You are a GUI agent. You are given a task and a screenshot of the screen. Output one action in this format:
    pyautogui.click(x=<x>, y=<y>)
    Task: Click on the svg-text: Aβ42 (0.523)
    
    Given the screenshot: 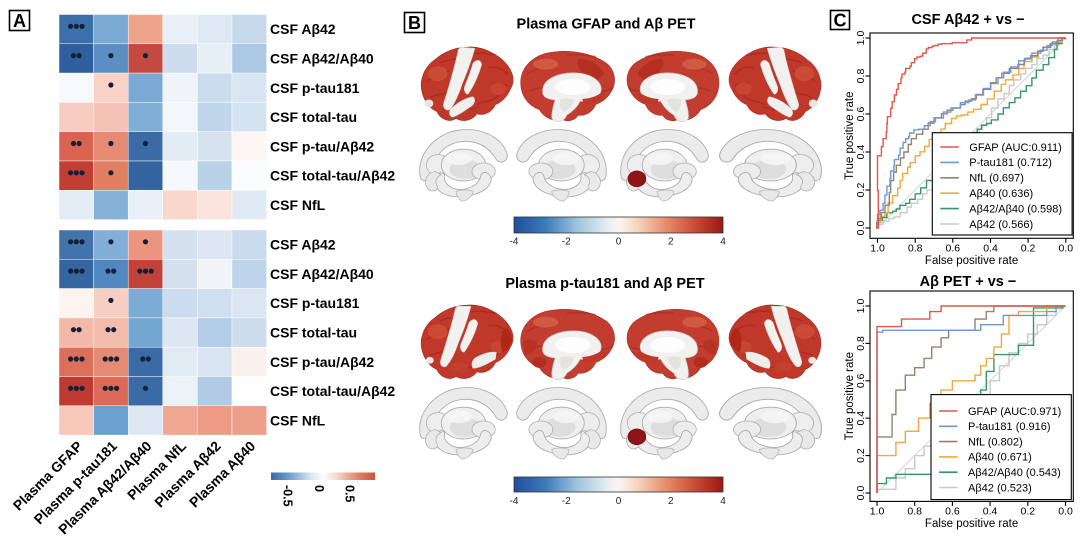 What is the action you would take?
    pyautogui.click(x=1000, y=488)
    